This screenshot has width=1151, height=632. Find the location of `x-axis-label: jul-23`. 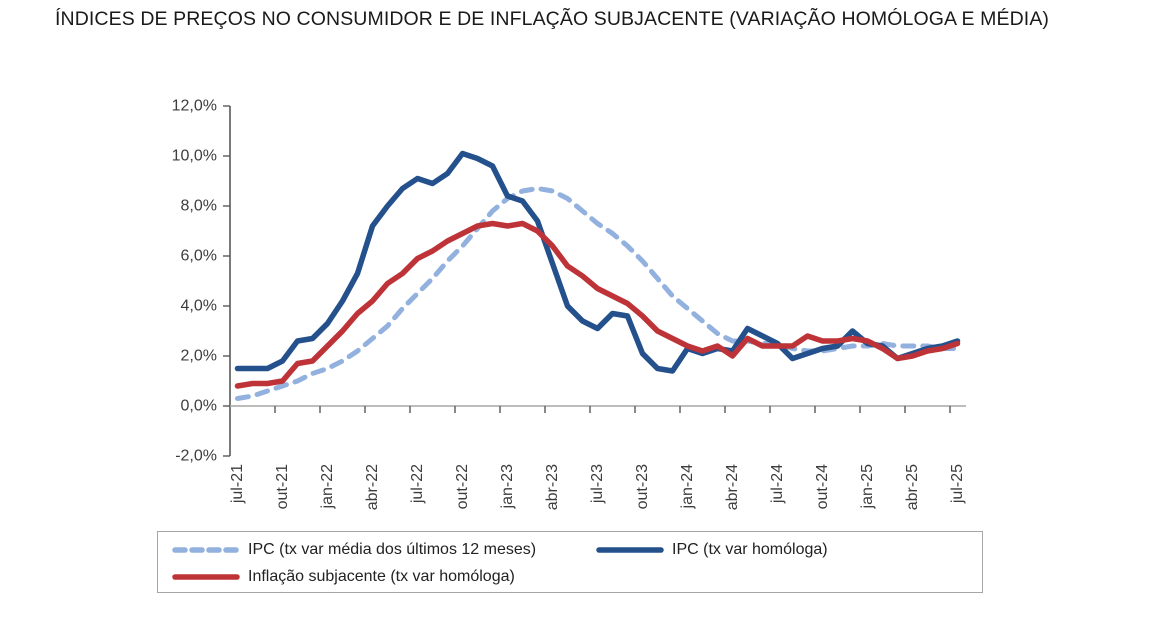

x-axis-label: jul-23 is located at coordinates (597, 484).